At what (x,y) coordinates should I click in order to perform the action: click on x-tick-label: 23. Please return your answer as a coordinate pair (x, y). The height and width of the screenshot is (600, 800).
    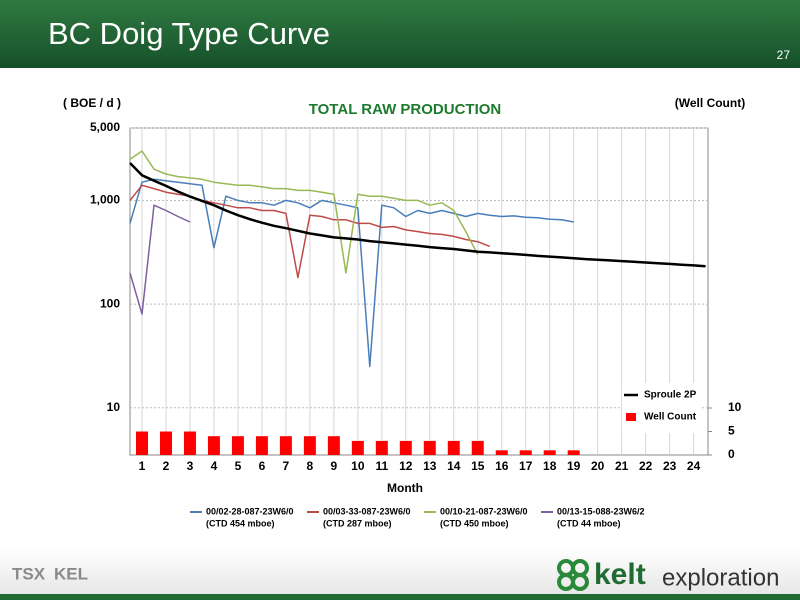
    Looking at the image, I should click on (670, 466).